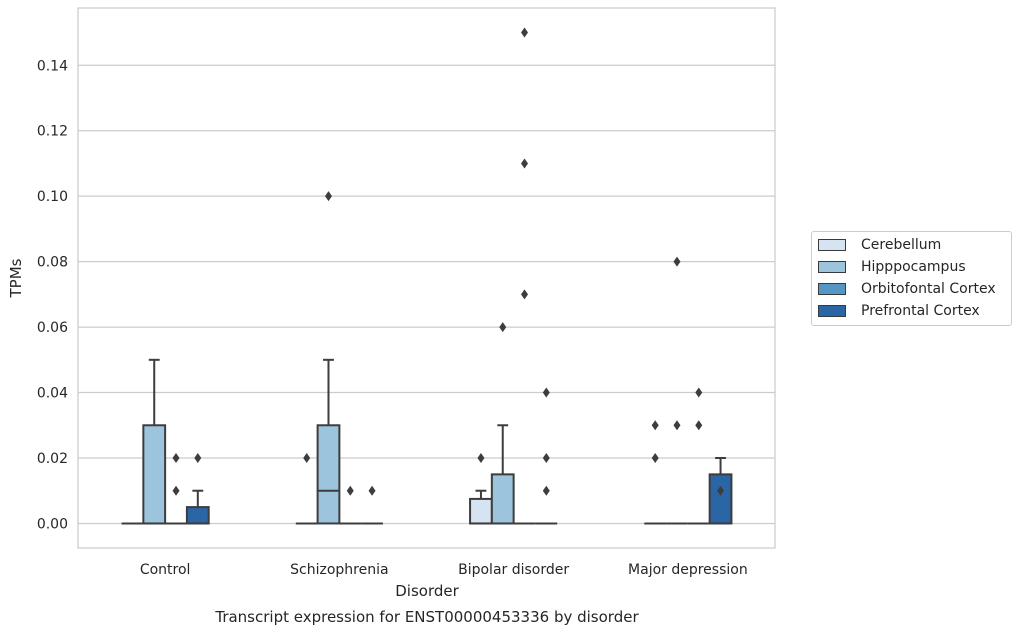  I want to click on y-tick-label: 0.06, so click(52, 328).